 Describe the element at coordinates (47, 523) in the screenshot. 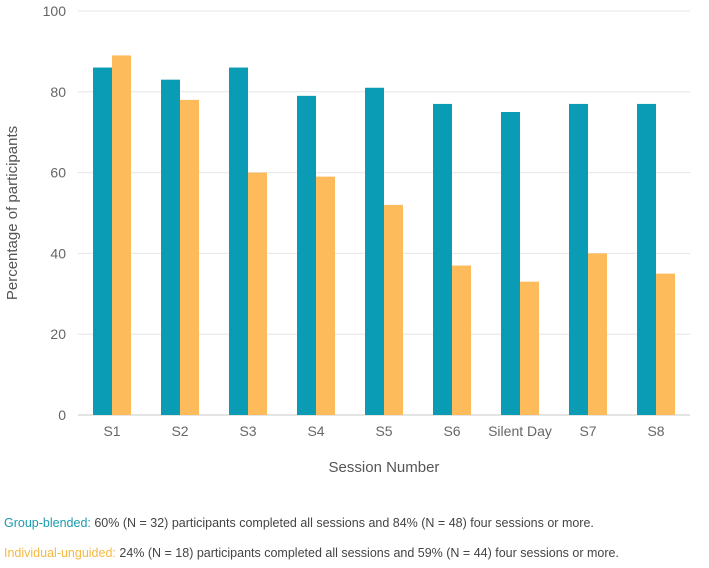

I see `note-group-blended-label: Group-blended:` at that location.